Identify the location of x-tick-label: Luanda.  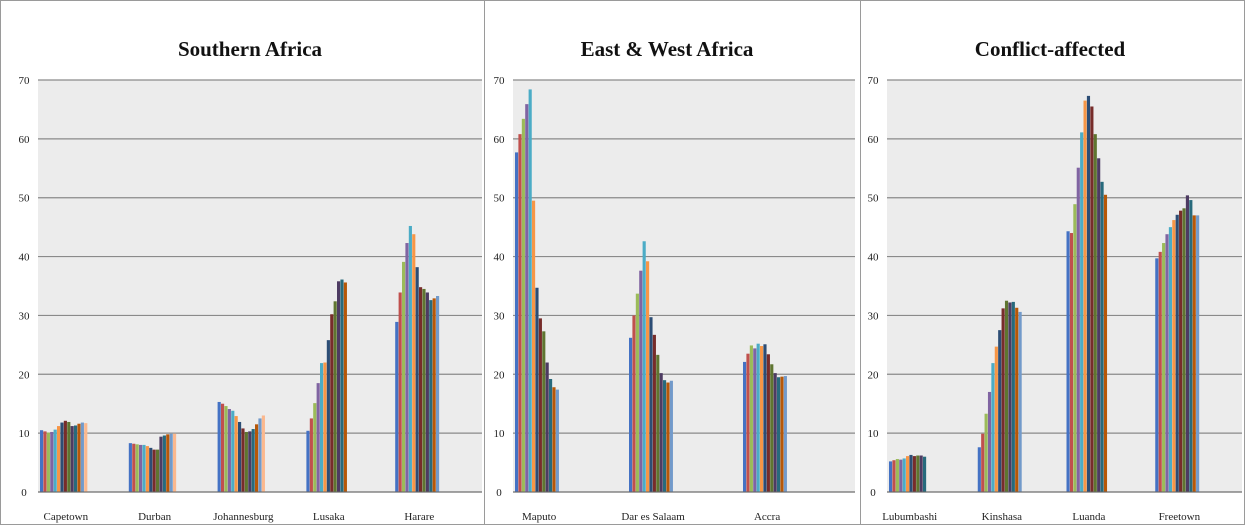
(1088, 517).